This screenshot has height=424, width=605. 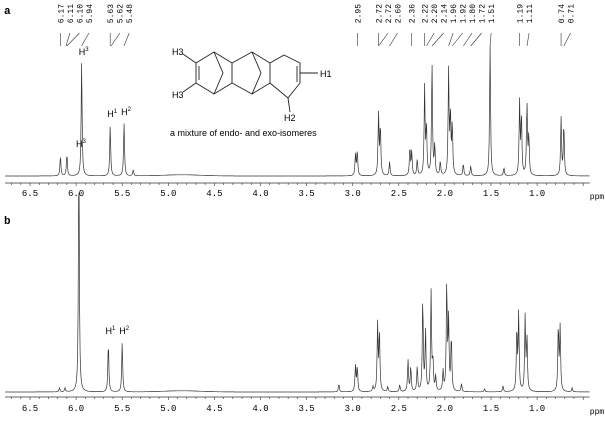 I want to click on peak-label: 6.11, so click(x=71, y=13).